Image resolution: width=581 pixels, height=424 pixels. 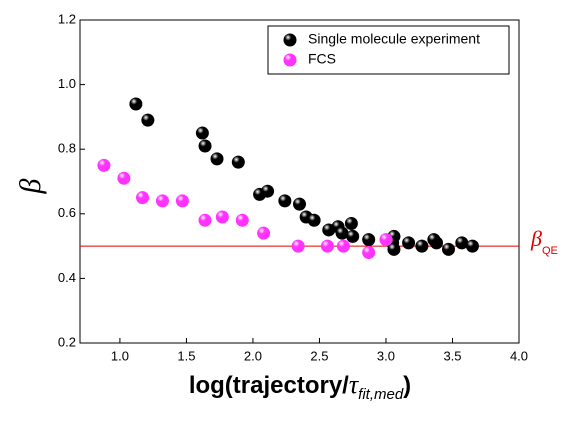 I want to click on legend-label: Single molecule experiment, so click(x=394, y=39).